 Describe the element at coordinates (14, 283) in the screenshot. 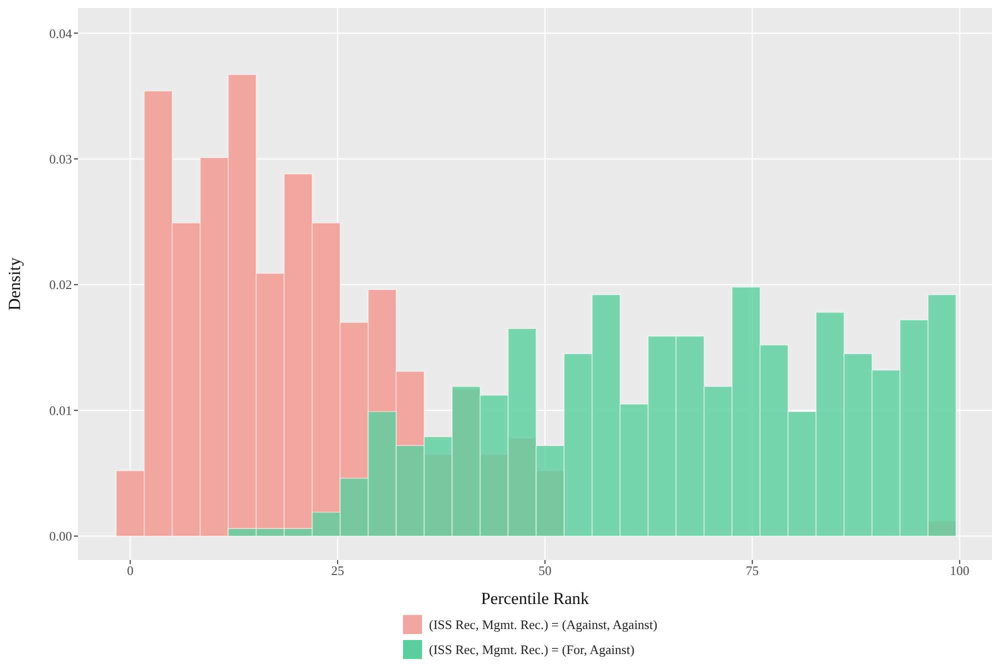

I see `y-axis-title: Density` at that location.